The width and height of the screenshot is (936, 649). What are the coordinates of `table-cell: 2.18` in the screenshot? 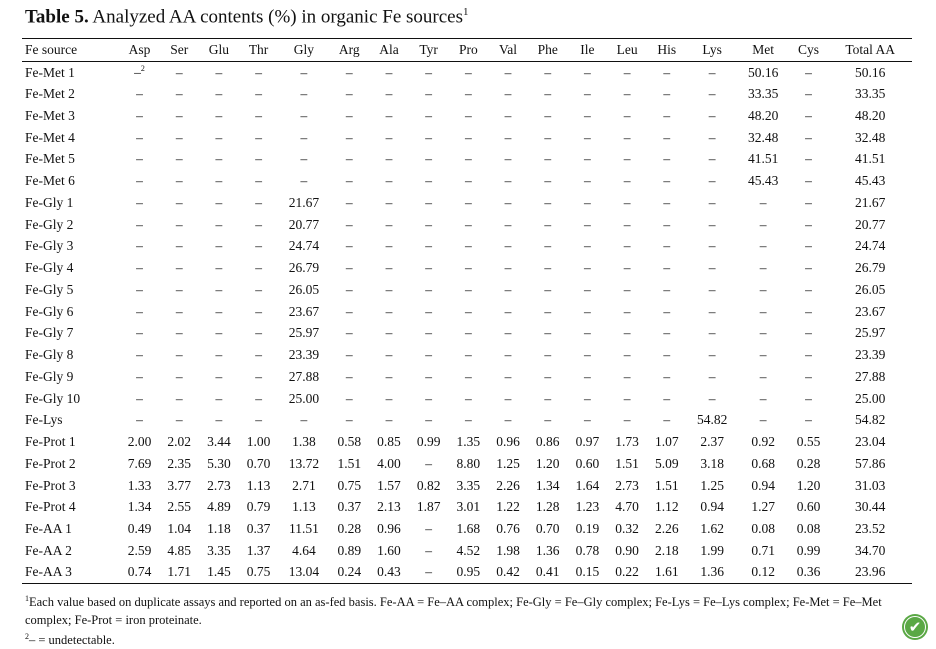 It's located at (667, 551).